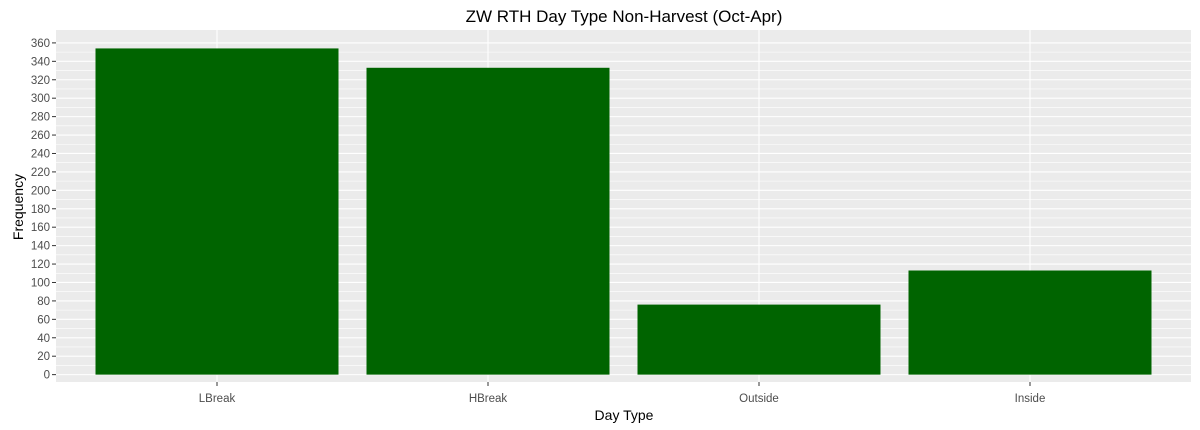  Describe the element at coordinates (40, 228) in the screenshot. I see `y-tick-label: 160` at that location.